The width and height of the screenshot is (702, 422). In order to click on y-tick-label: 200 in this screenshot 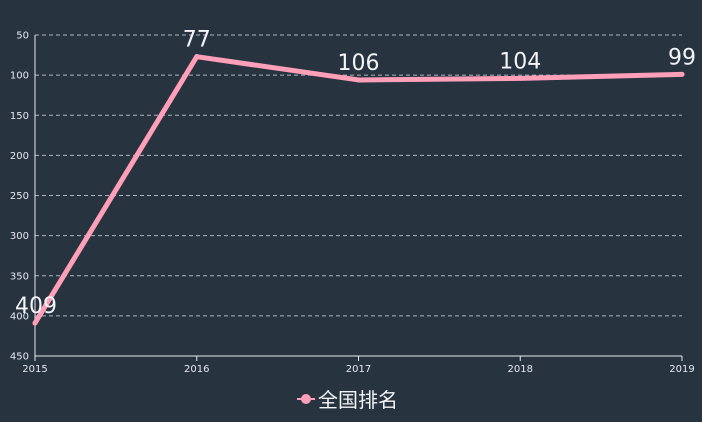, I will do `click(19, 156)`.